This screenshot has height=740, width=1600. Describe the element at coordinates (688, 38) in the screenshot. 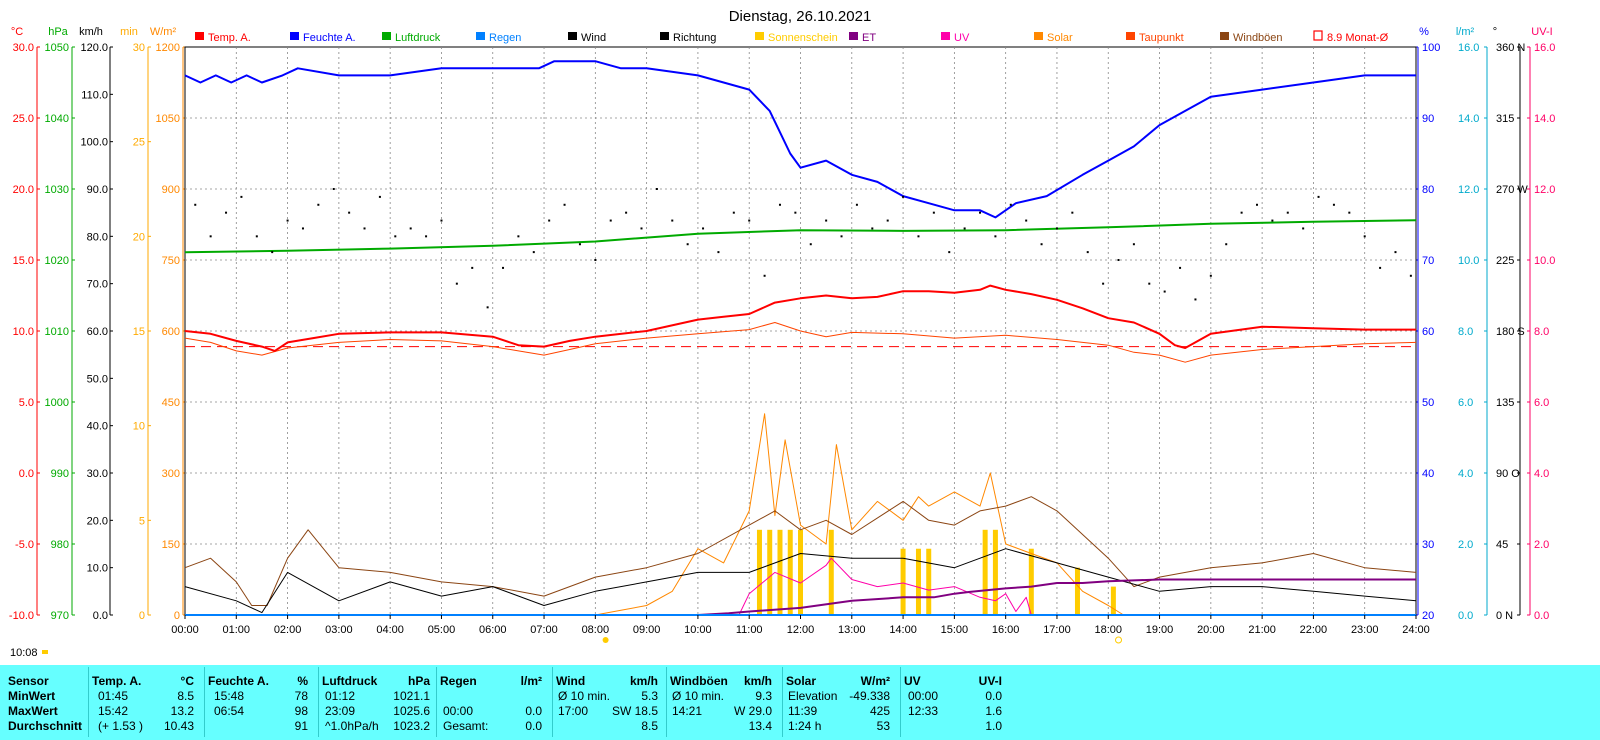

I see `legend-item-5: Richtung` at that location.